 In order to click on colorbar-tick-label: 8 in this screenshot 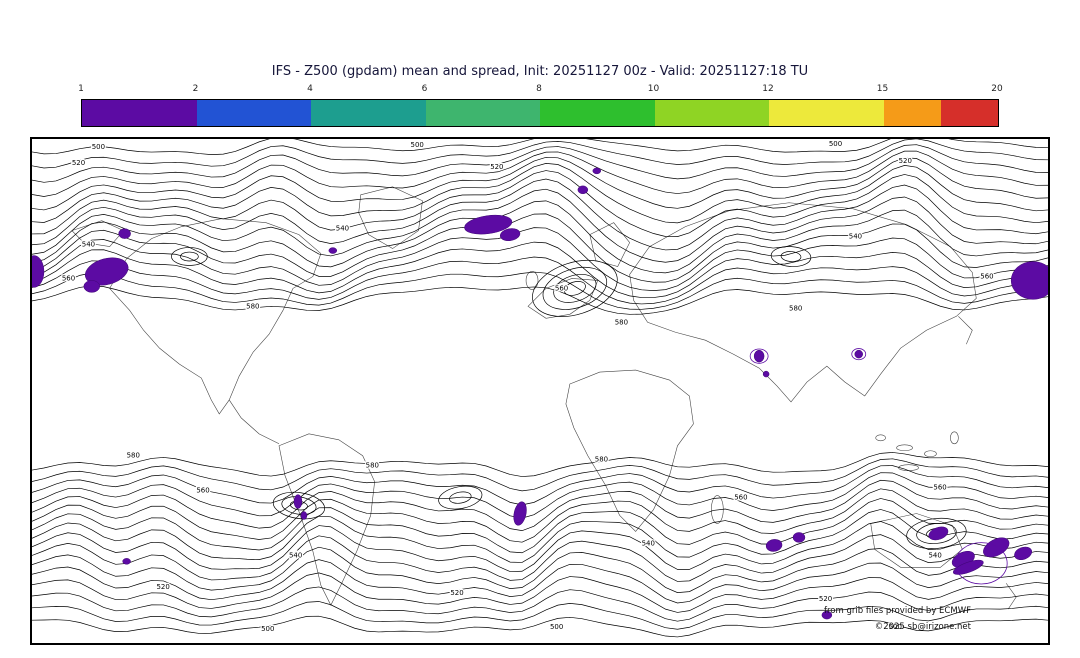, I will do `click(539, 89)`.